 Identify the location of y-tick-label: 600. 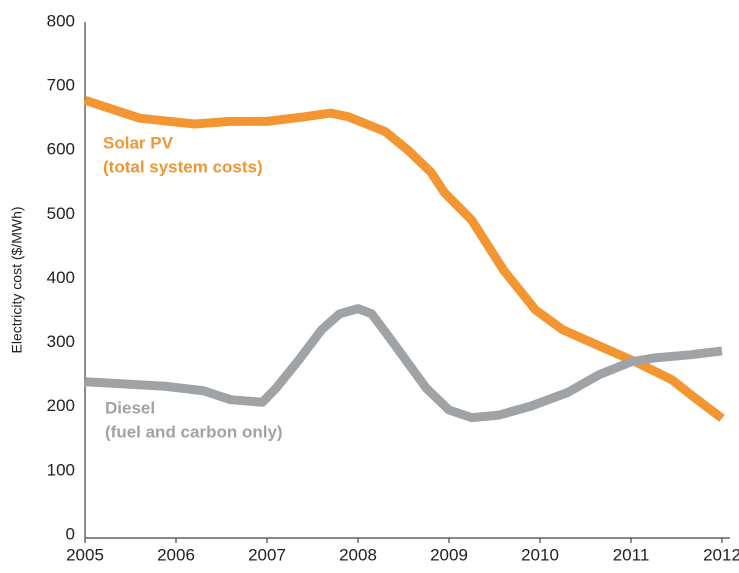
(61, 149).